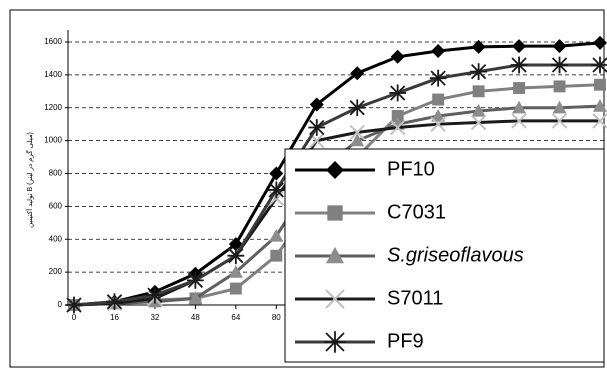  Describe the element at coordinates (56, 173) in the screenshot. I see `y-tick-label: 800` at that location.